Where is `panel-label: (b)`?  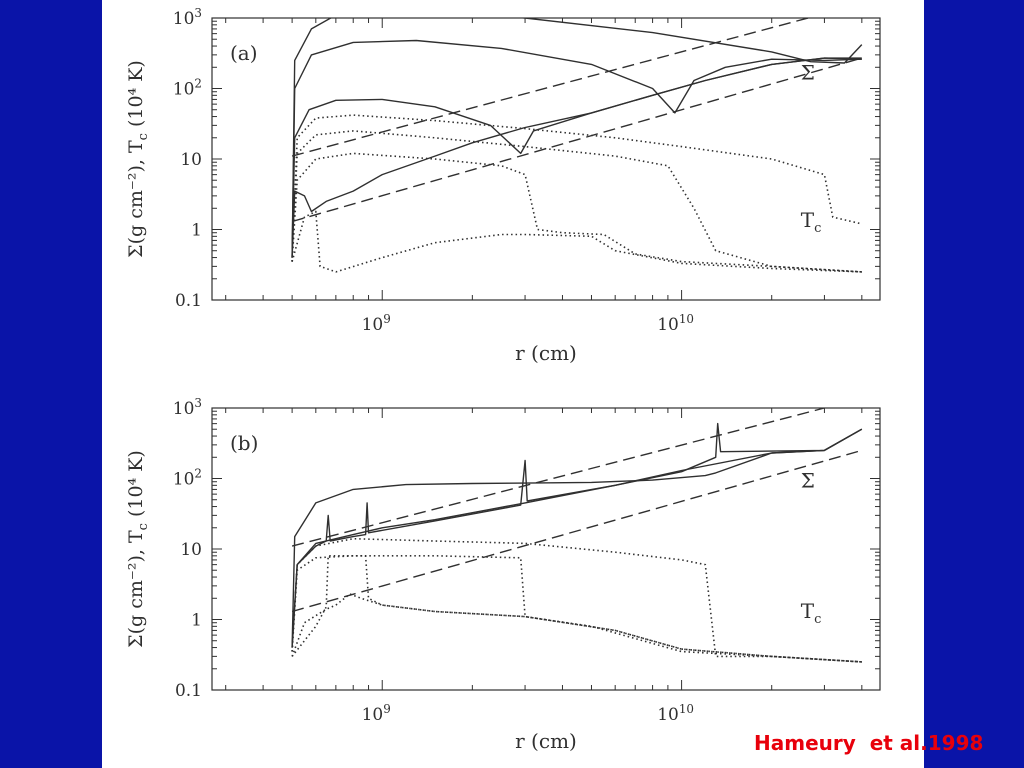 panel-label: (b) is located at coordinates (244, 443).